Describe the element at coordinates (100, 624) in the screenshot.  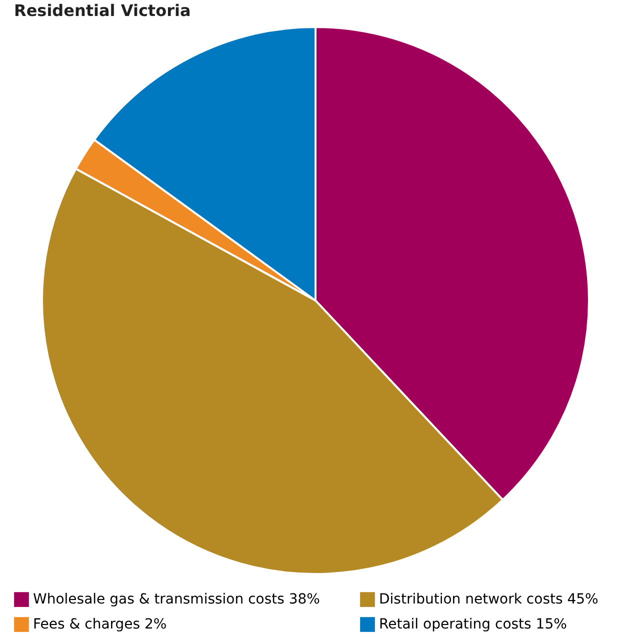
I see `legend-label: Fees & charges 2%` at that location.